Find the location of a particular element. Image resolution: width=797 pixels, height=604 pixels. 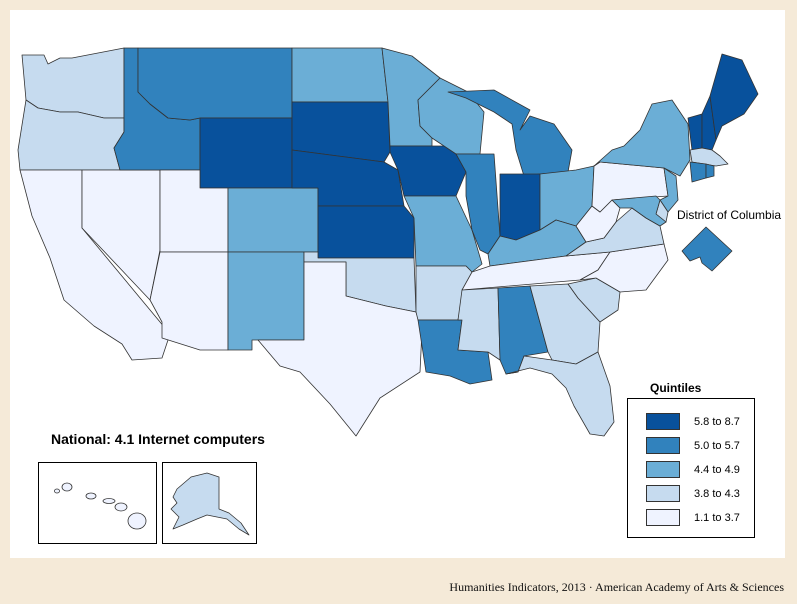

legend-item: 5.0 to 5.7 is located at coordinates (693, 445).